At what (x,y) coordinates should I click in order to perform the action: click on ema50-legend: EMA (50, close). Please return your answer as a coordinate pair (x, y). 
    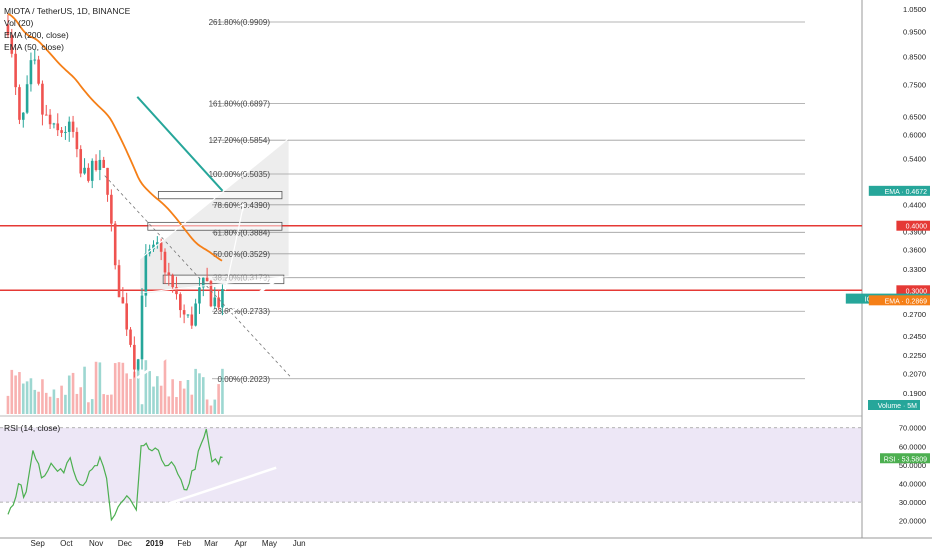
    Looking at the image, I should click on (34, 47).